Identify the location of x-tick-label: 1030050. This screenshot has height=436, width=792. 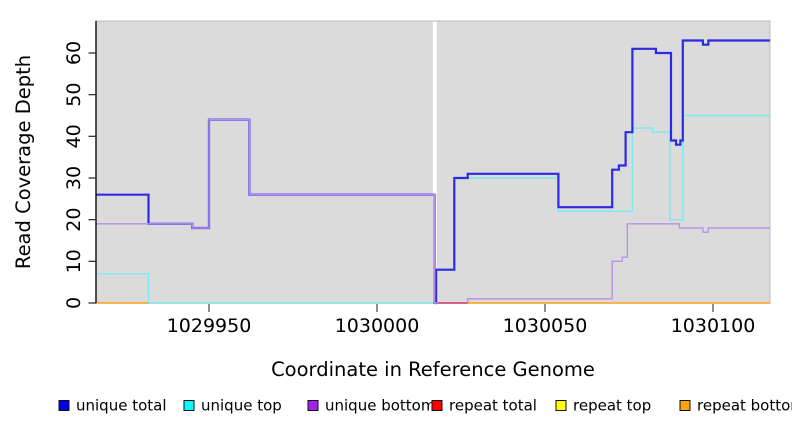
(545, 326).